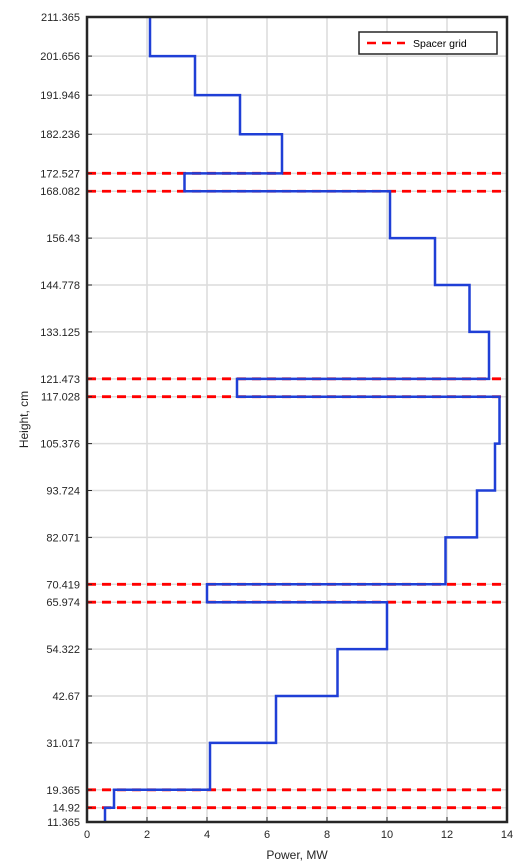 The image size is (522, 865). What do you see at coordinates (267, 835) in the screenshot?
I see `x-tick-label: 6` at bounding box center [267, 835].